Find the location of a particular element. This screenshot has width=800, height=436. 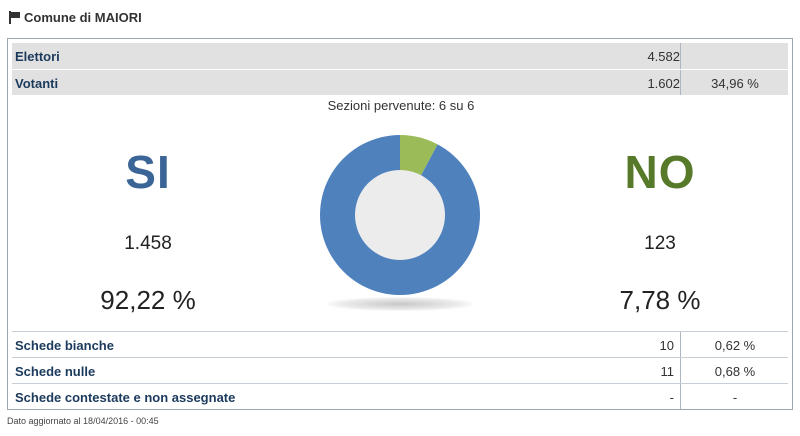

donut-hole is located at coordinates (400, 215).